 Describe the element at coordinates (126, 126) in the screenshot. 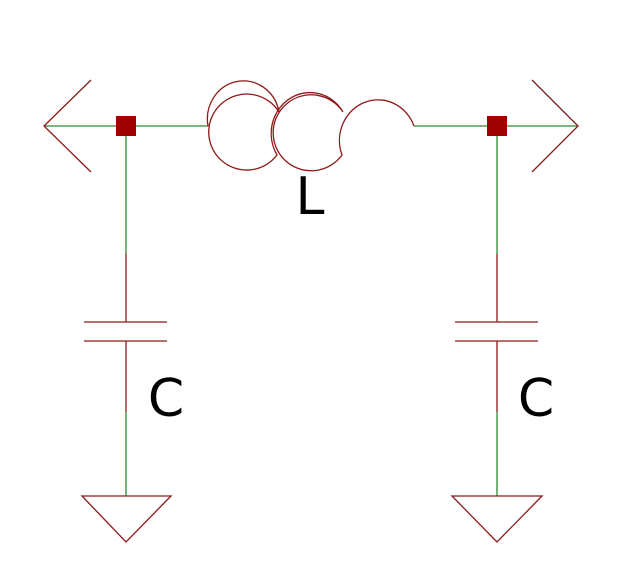

I see `junction-left` at that location.